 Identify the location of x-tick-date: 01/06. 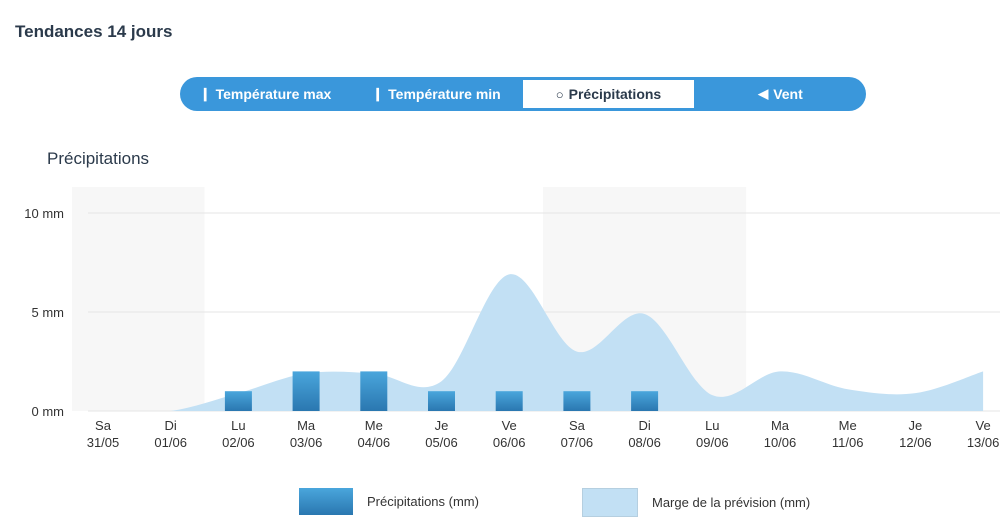
(170, 442).